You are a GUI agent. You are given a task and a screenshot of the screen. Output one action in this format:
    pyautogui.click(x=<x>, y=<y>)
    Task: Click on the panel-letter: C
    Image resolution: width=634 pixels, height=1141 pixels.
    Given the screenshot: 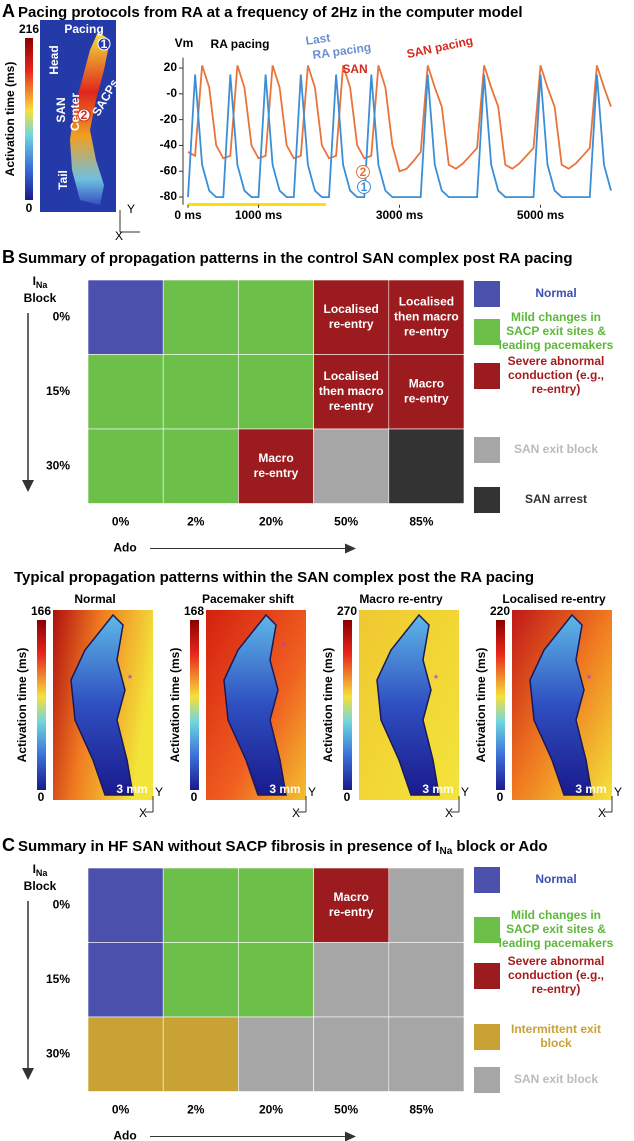 What is the action you would take?
    pyautogui.click(x=8, y=845)
    